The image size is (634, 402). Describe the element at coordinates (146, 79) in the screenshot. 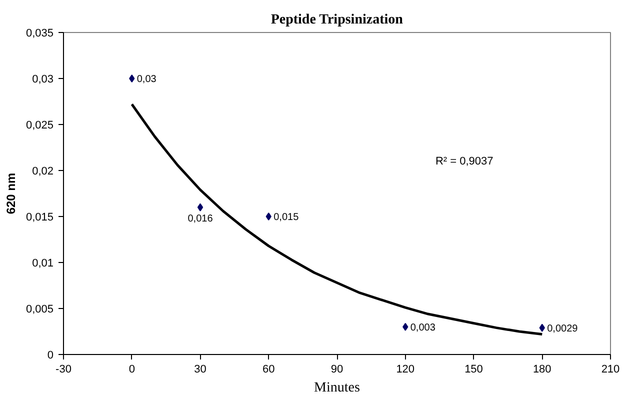

I see `data-label: 0,03` at that location.